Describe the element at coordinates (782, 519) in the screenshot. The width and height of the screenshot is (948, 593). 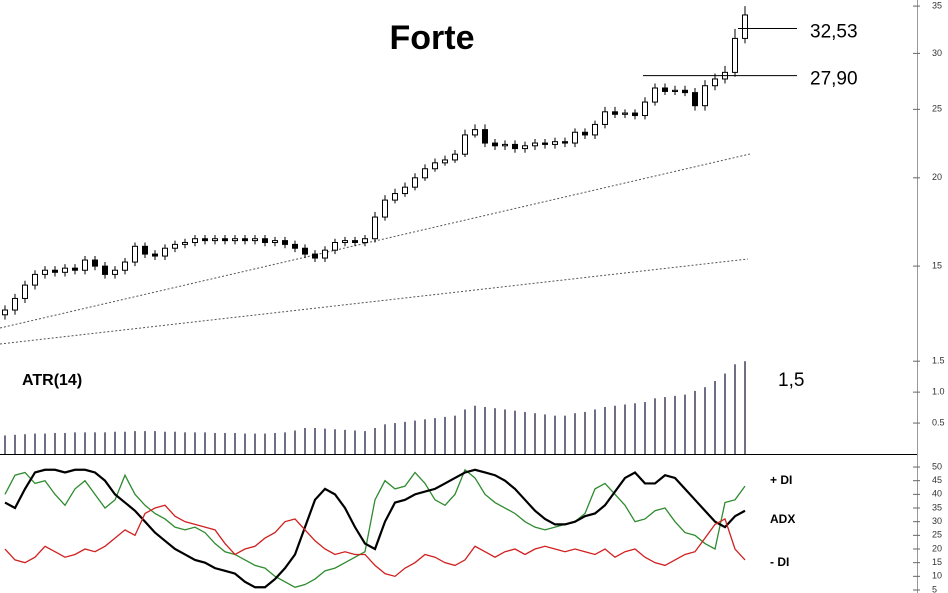
I see `legend-label: ADX` at that location.